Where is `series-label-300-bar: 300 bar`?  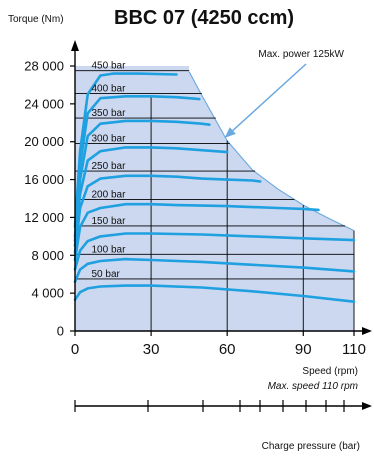
series-label-300-bar: 300 bar is located at coordinates (108, 139).